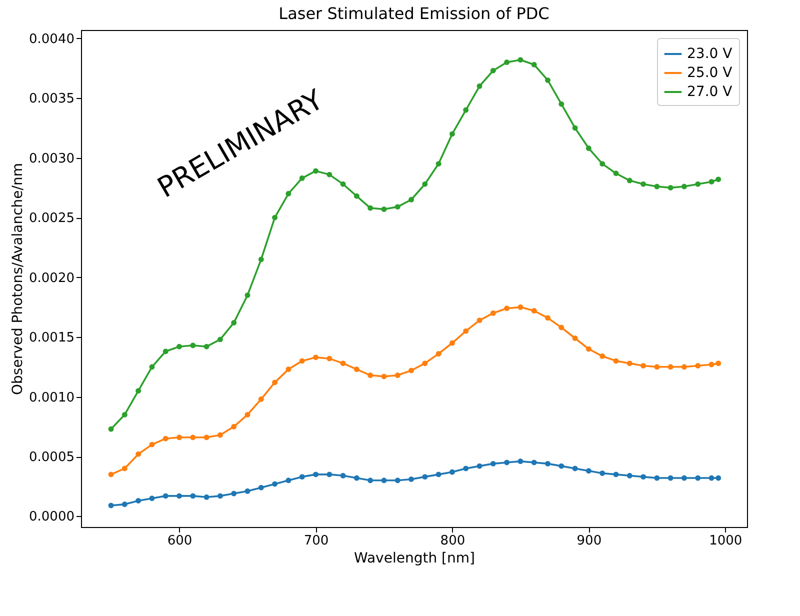  What do you see at coordinates (51, 338) in the screenshot?
I see `y-tick-label: 0.0015` at bounding box center [51, 338].